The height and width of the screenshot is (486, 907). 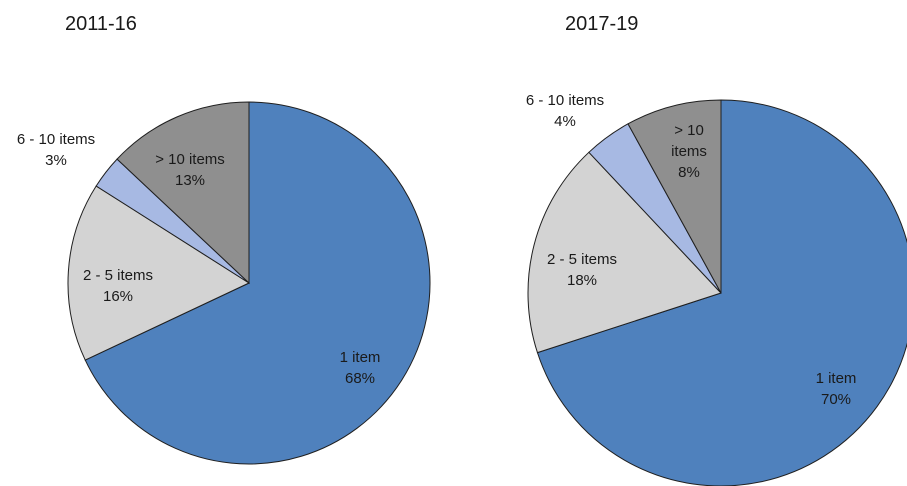 I want to click on chart-title: 2017-19, so click(x=601, y=24).